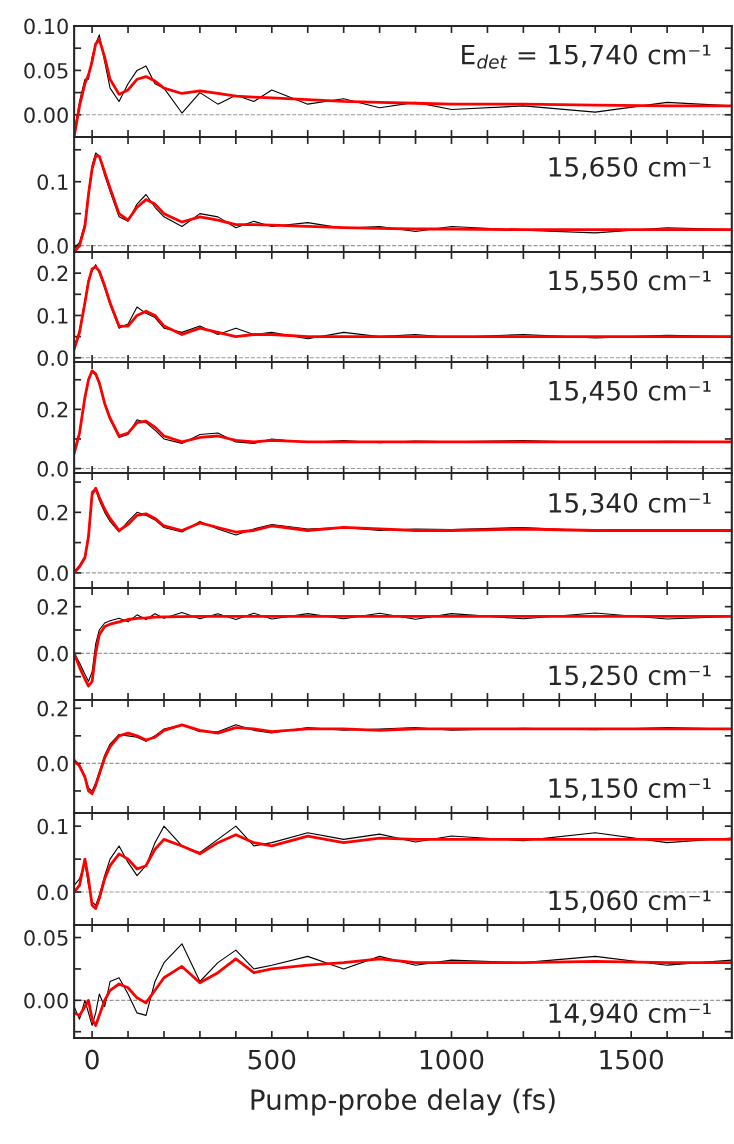 This screenshot has height=1144, width=734. What do you see at coordinates (586, 56) in the screenshot?
I see `annotation: E$_{det}$ = 15,740 cm⁻¹` at bounding box center [586, 56].